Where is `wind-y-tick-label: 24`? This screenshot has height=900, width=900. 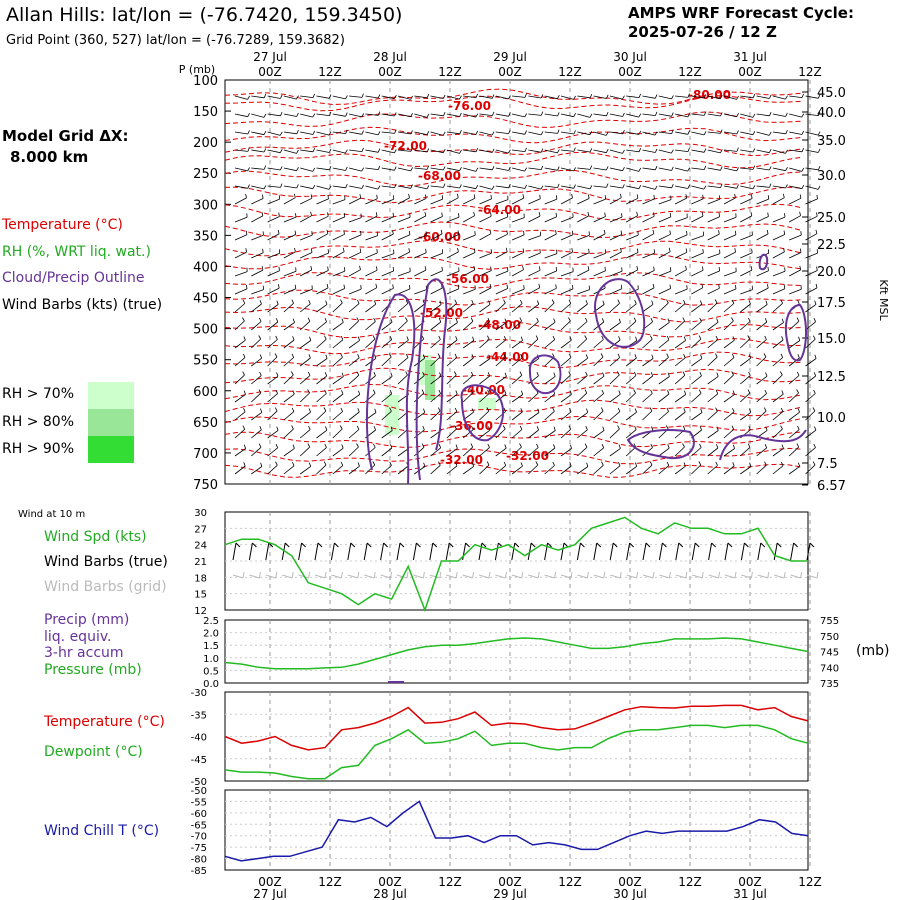
wind-y-tick-label: 24 is located at coordinates (200, 546).